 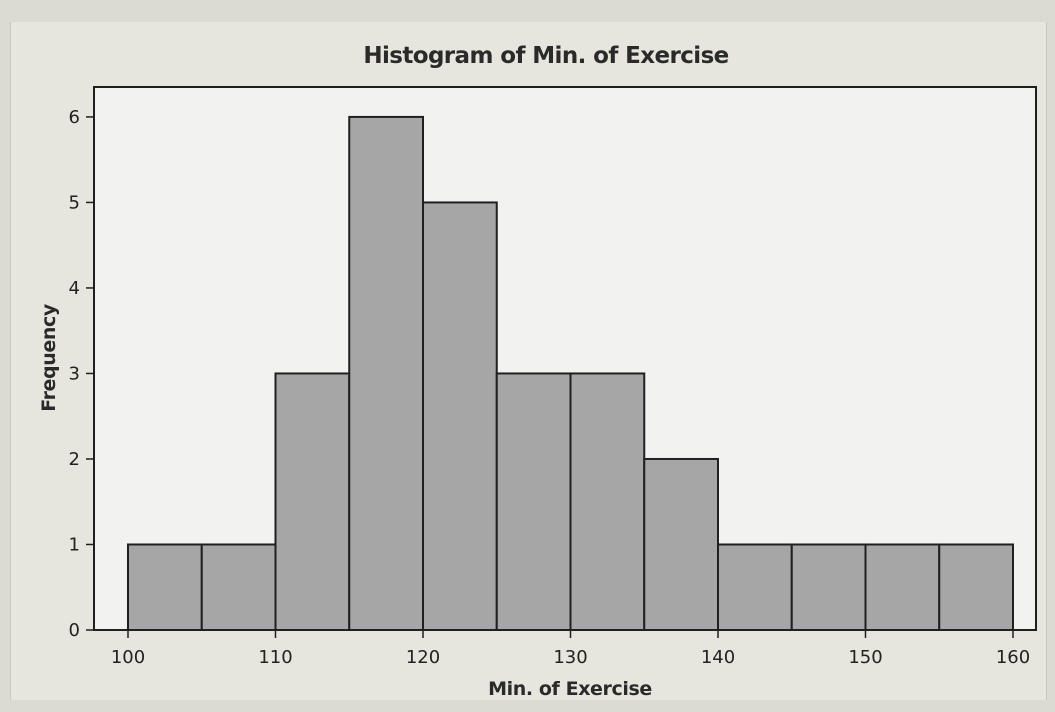 What do you see at coordinates (570, 689) in the screenshot?
I see `x-axis-label: Min. of Exercise` at bounding box center [570, 689].